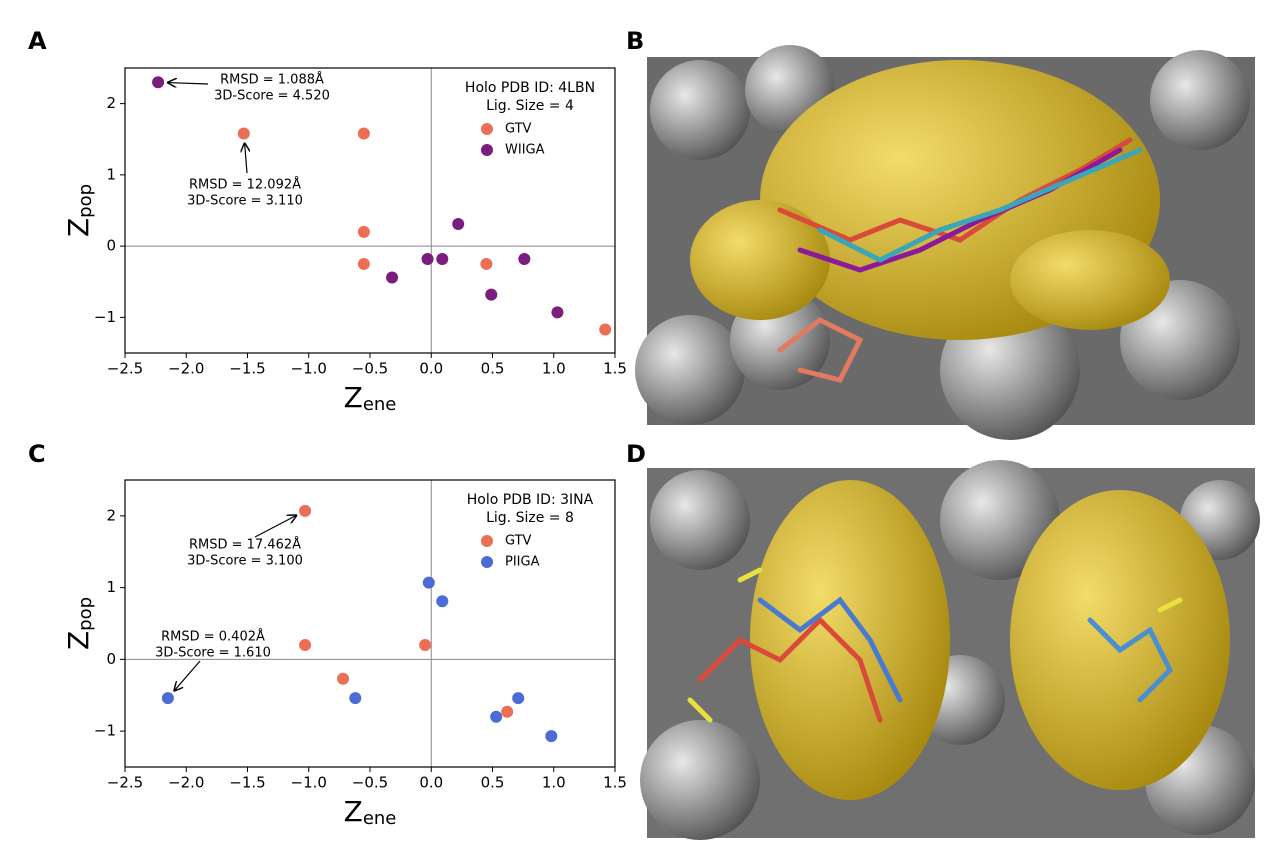 The height and width of the screenshot is (848, 1280). I want to click on annotation: 3D-Score = 3.110, so click(245, 201).